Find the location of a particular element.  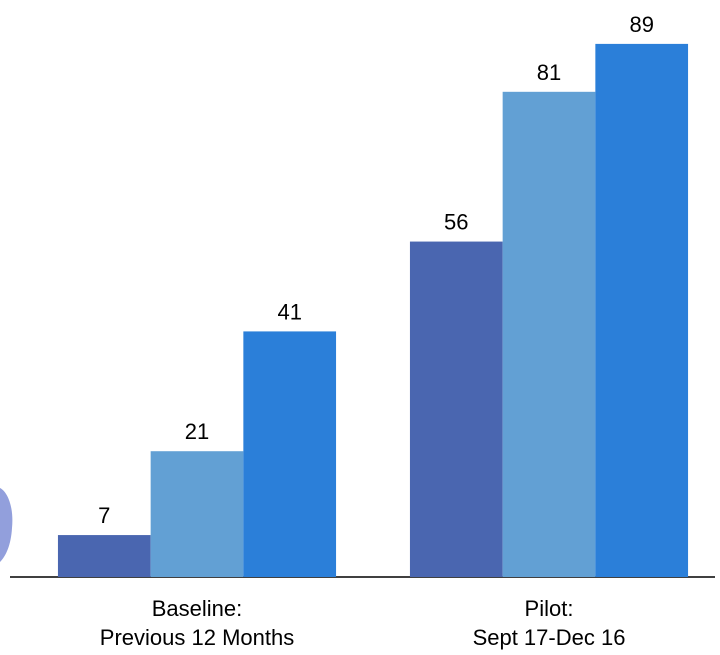

value-label: 41 is located at coordinates (289, 311).